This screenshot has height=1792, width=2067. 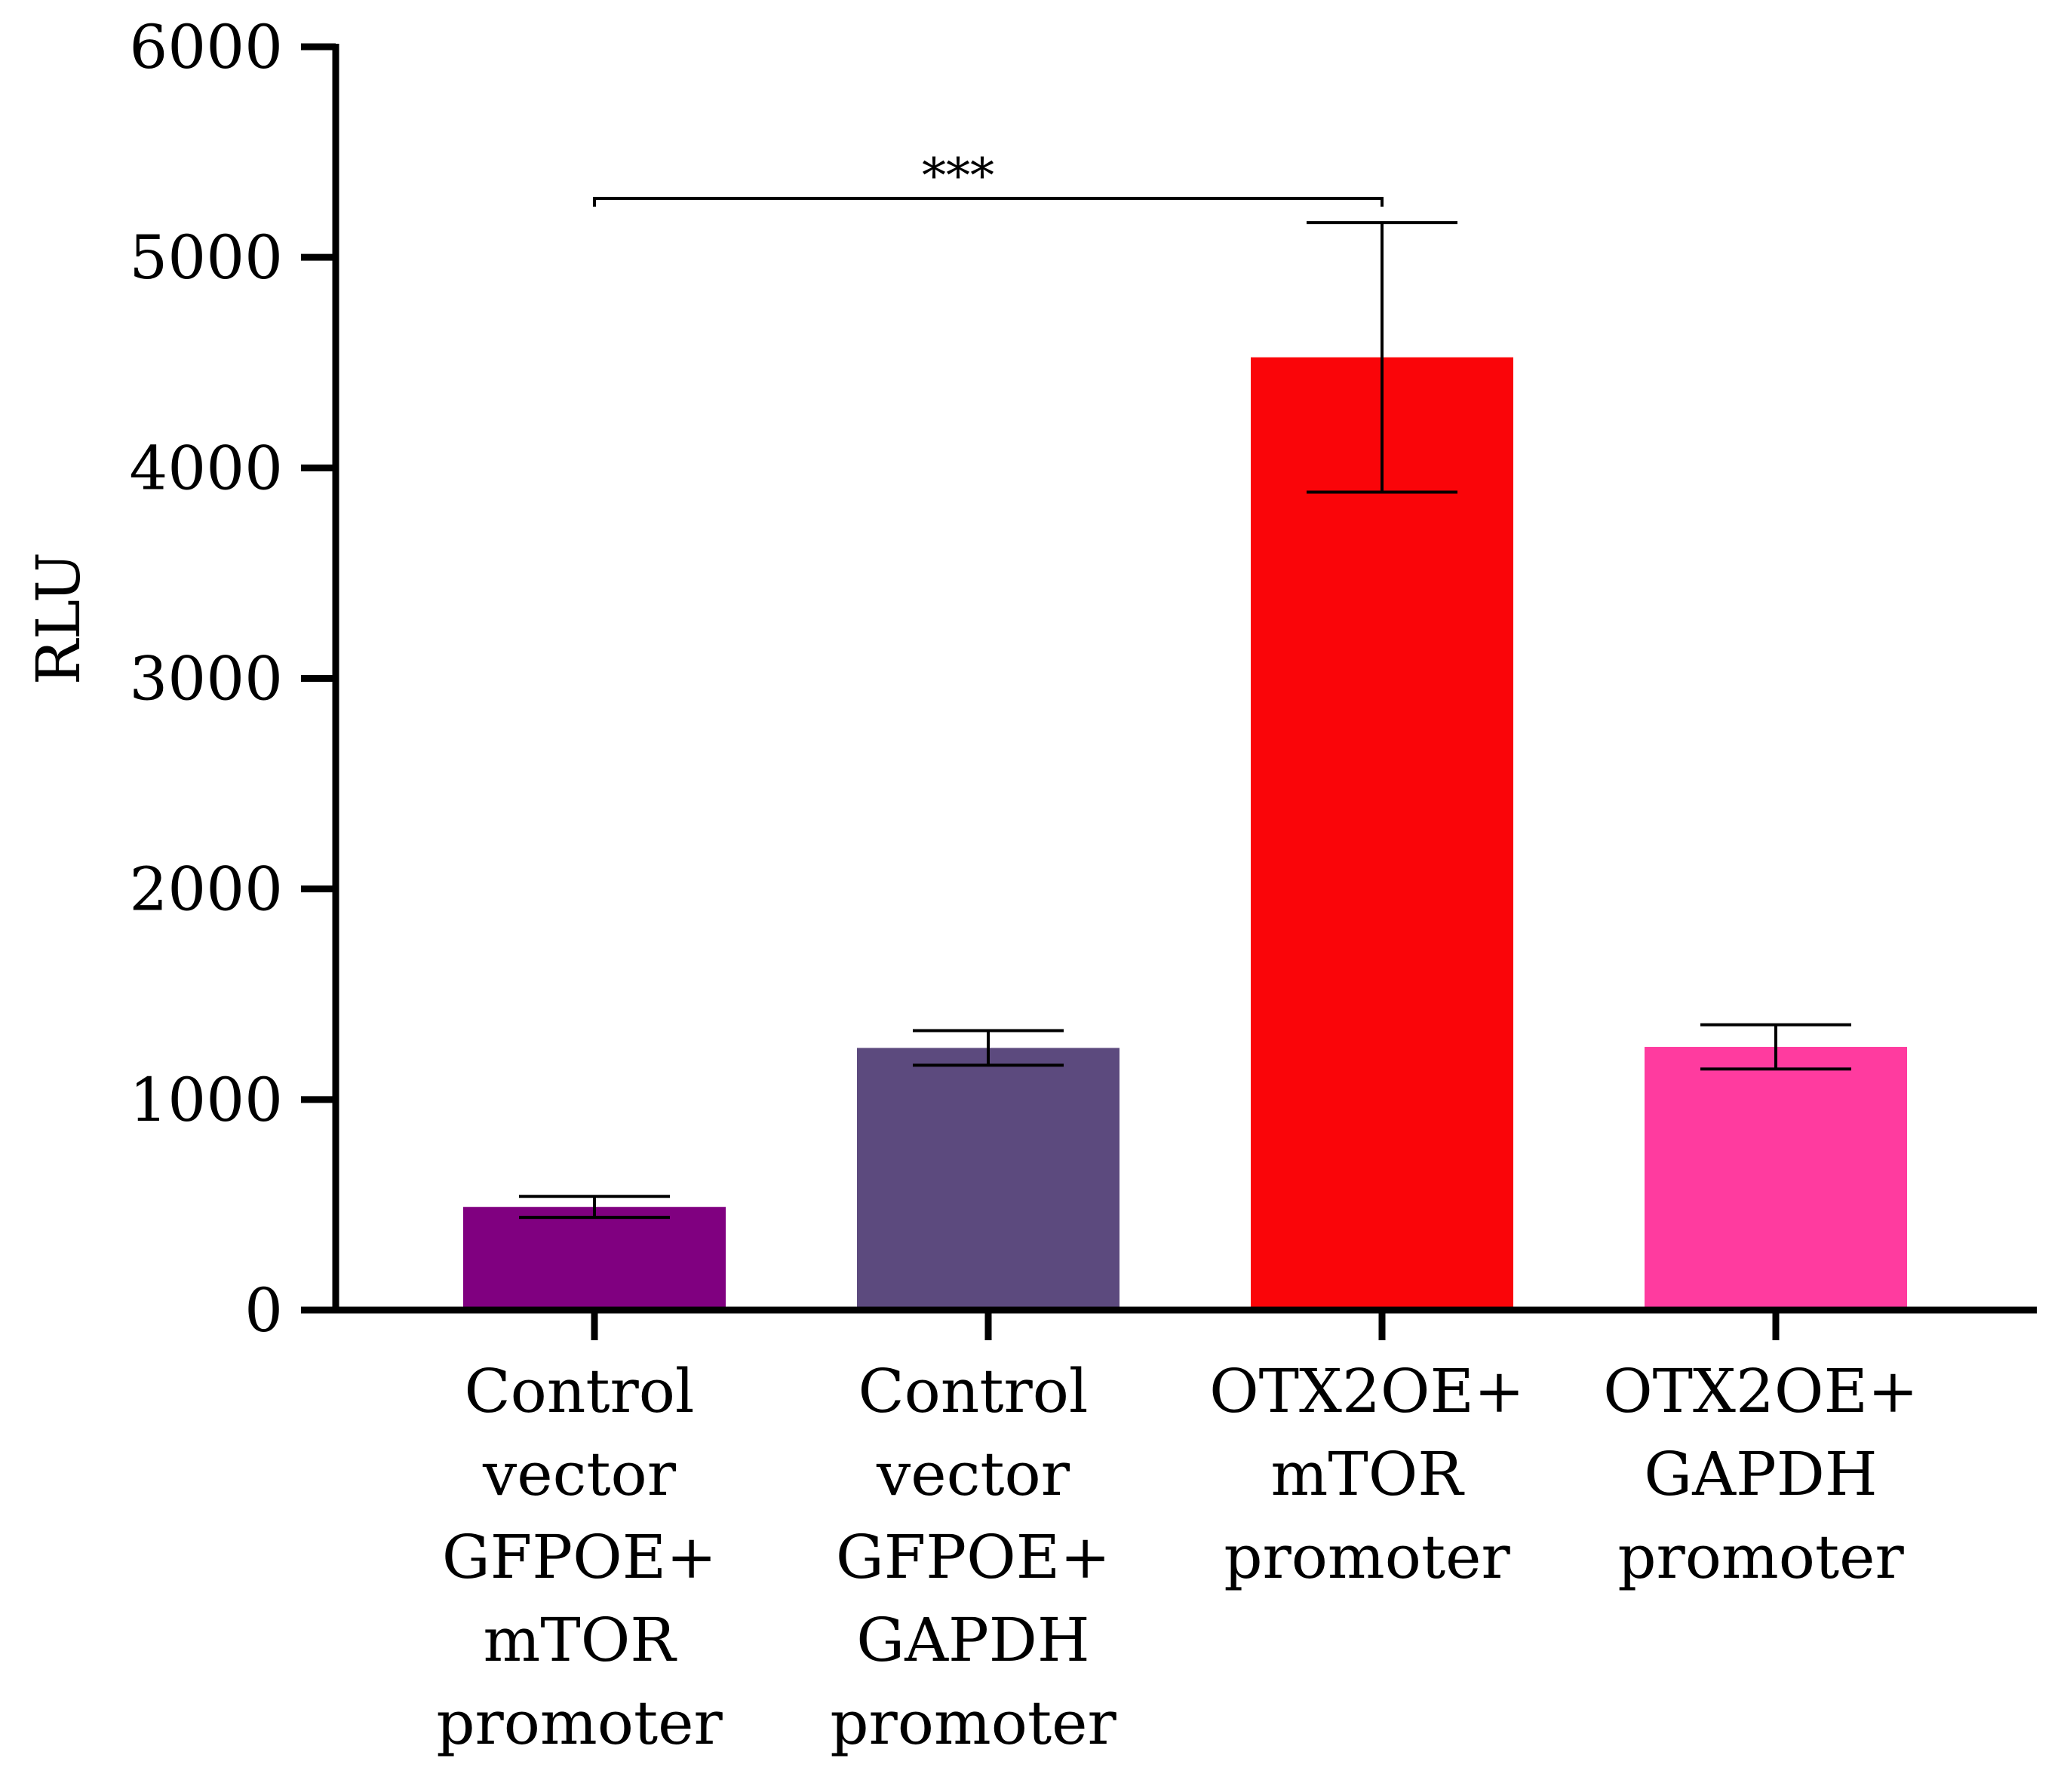 What do you see at coordinates (1760, 1391) in the screenshot?
I see `x-tick-label-4-line-1: OTX2OE+` at bounding box center [1760, 1391].